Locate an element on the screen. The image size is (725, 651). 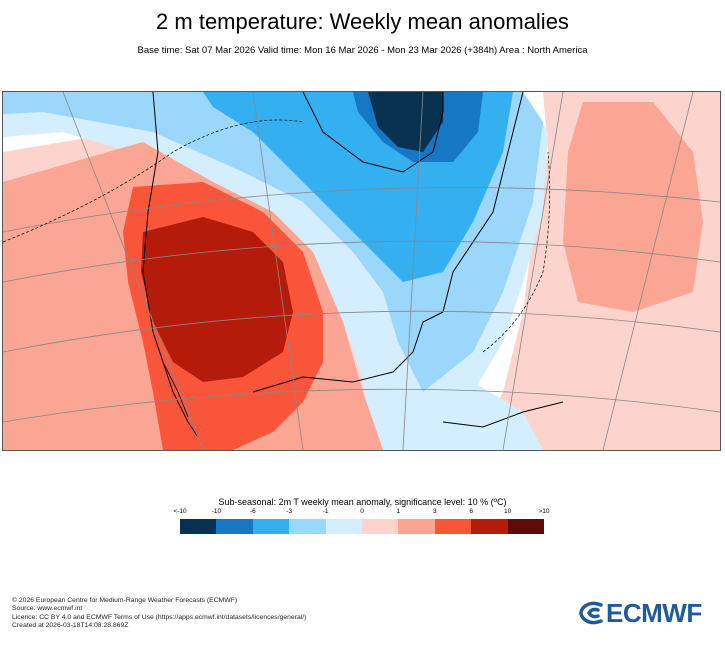
dark-red-region-west is located at coordinates (217, 299).